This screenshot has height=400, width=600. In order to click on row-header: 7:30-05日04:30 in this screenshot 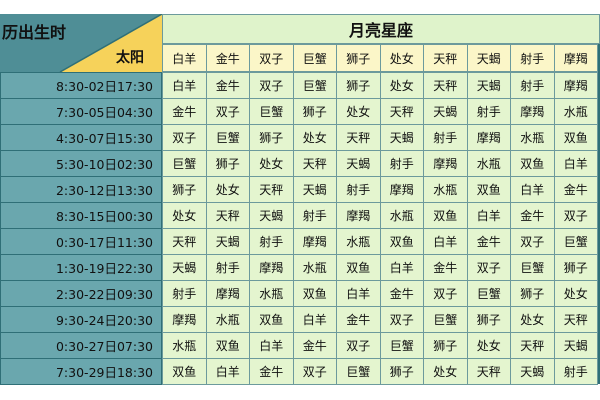, I will do `click(81, 111)`.